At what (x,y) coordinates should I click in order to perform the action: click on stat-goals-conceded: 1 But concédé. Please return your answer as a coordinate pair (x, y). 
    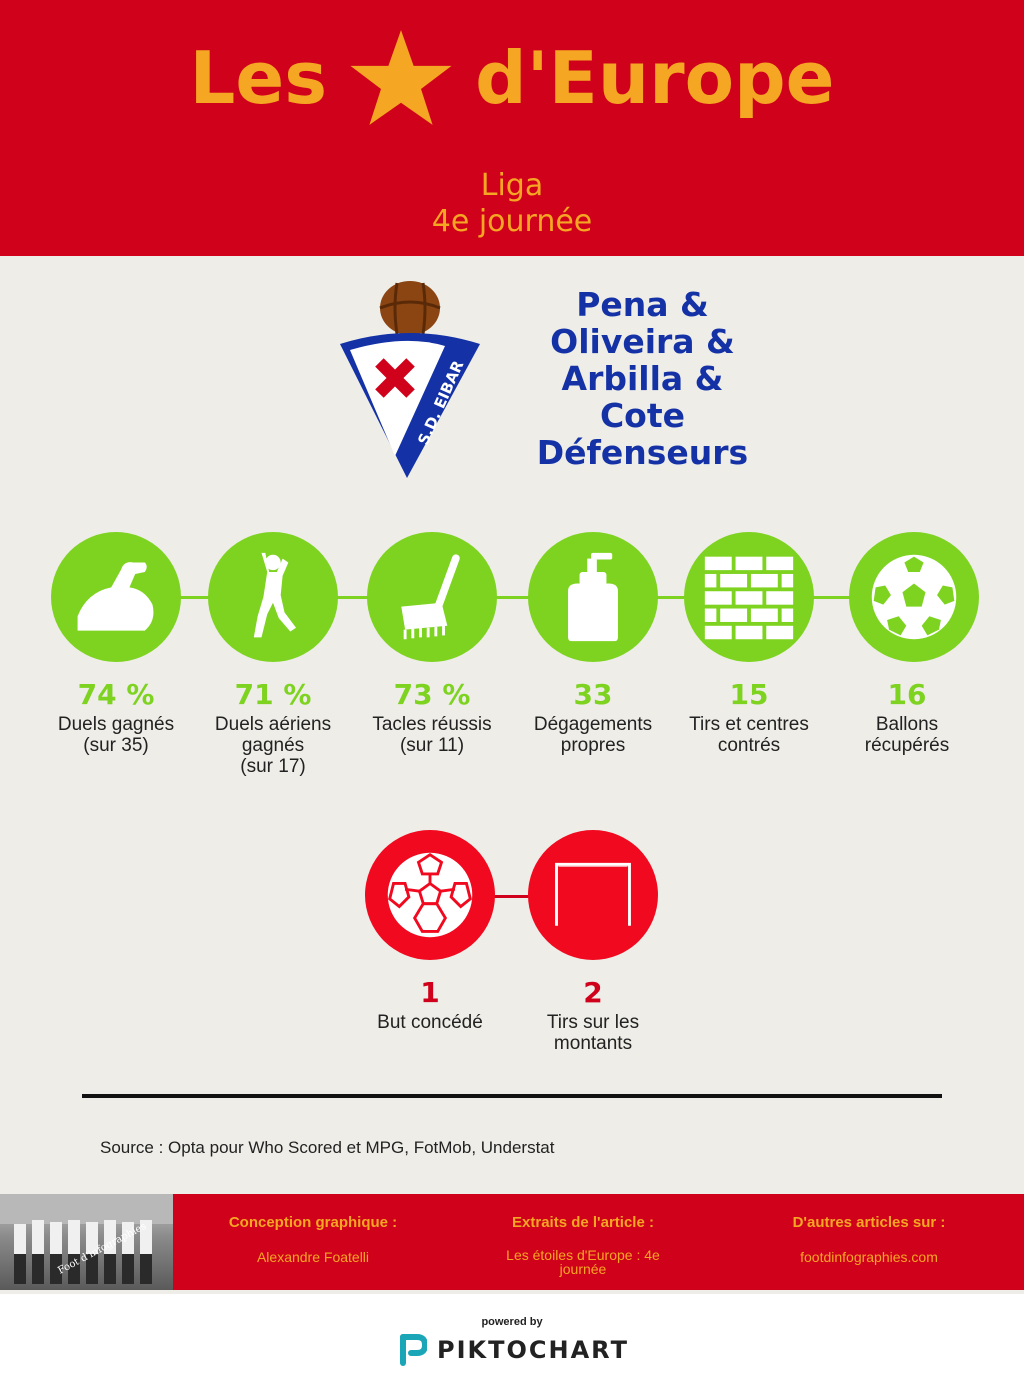
    Looking at the image, I should click on (430, 1004).